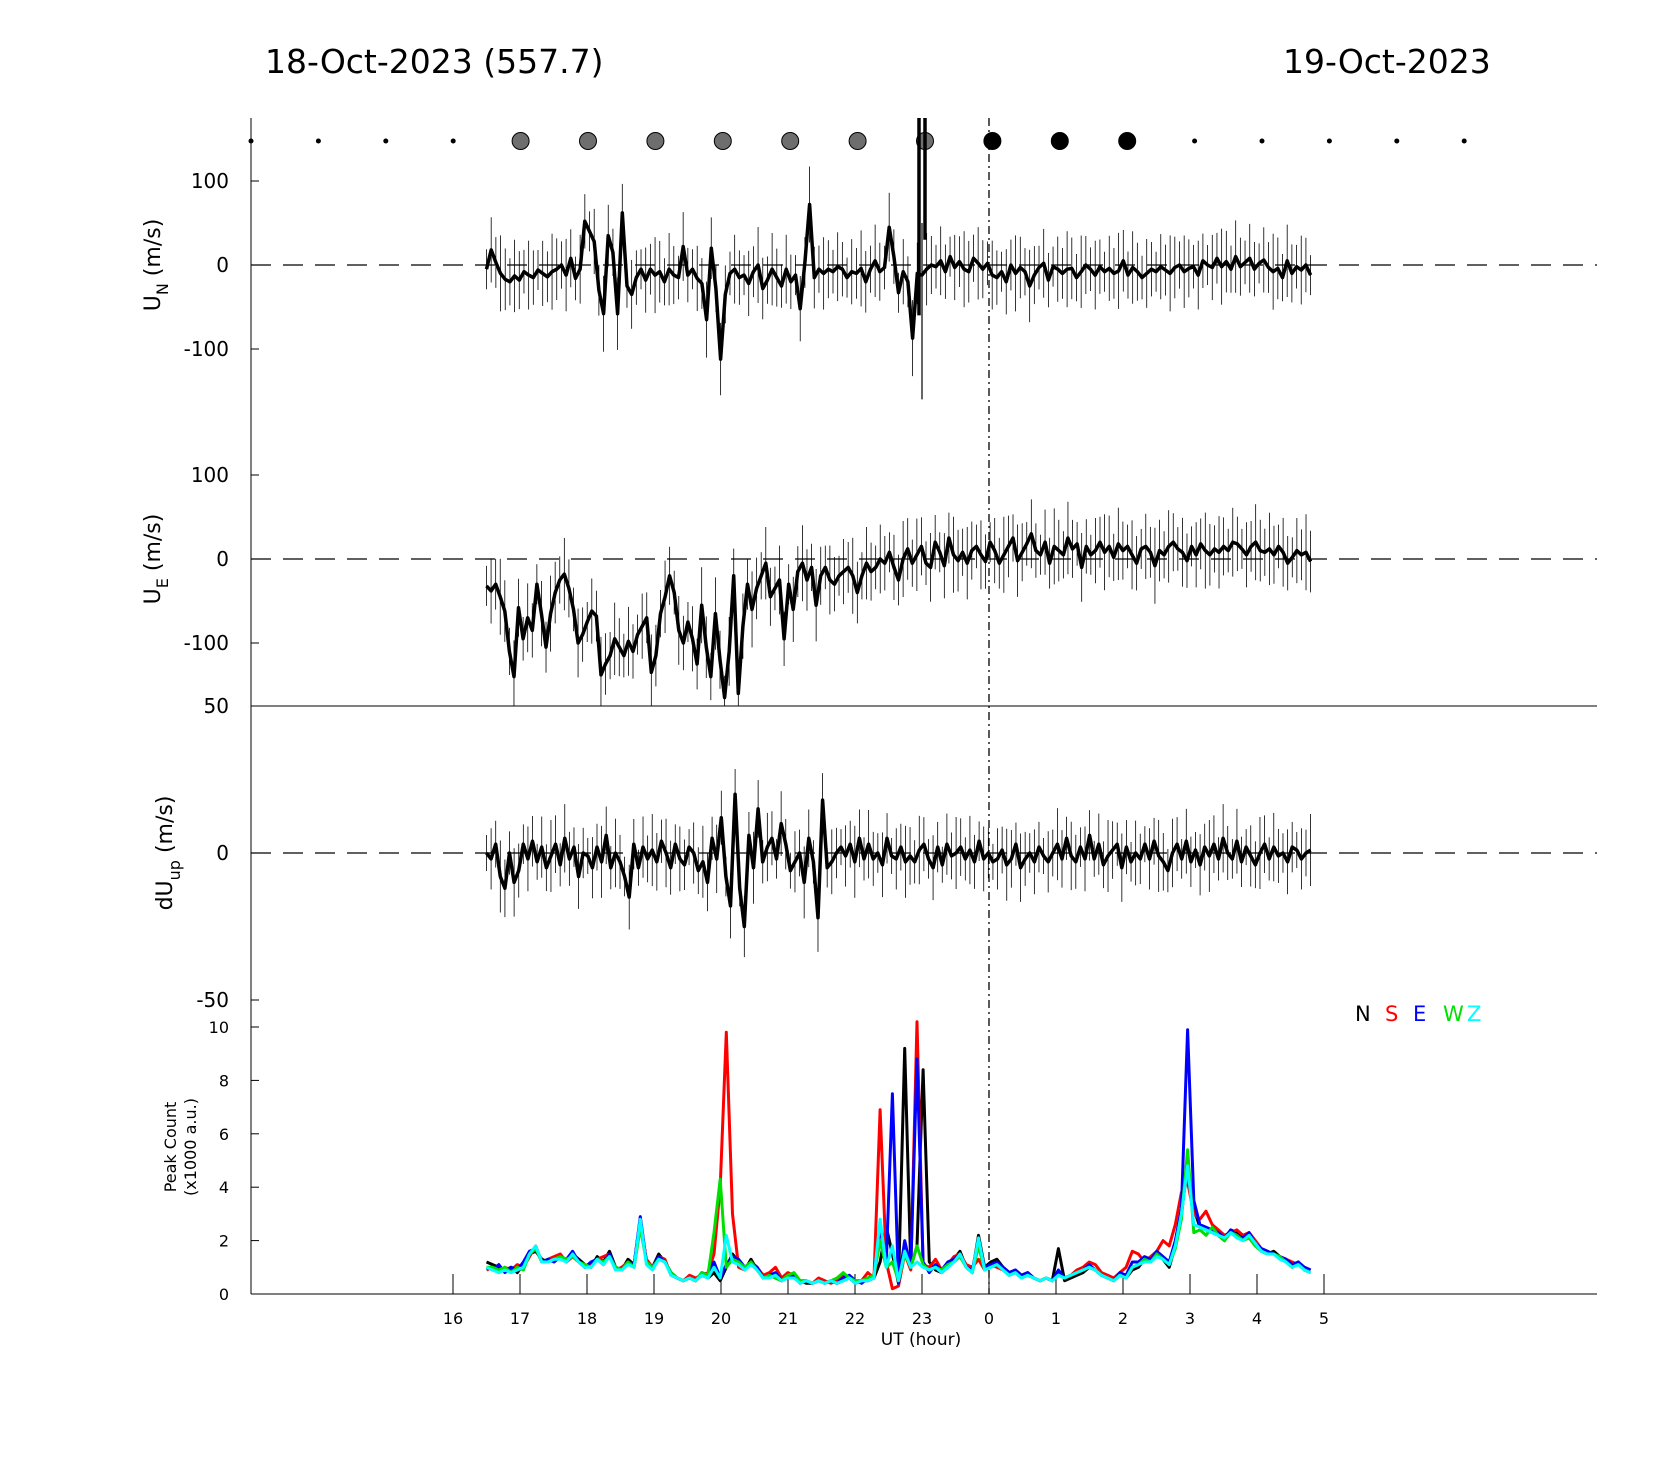  What do you see at coordinates (224, 1241) in the screenshot?
I see `y-tick-label: 2` at bounding box center [224, 1241].